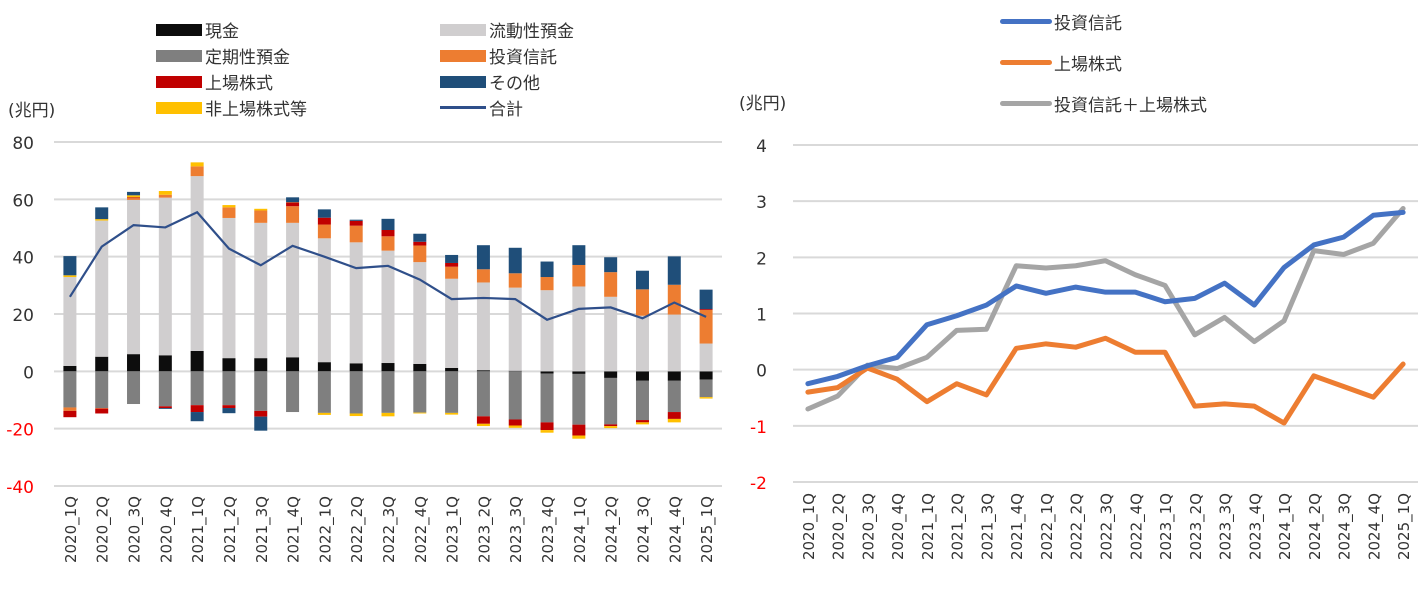  I want to click on legend-label: 流動性預金, so click(531, 32).